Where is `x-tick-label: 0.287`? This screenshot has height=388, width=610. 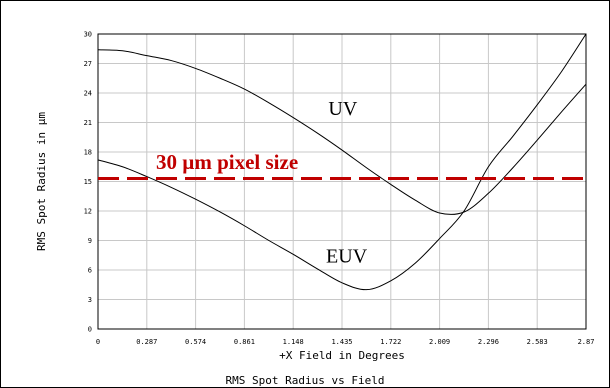
x-tick-label: 0.287 is located at coordinates (146, 342).